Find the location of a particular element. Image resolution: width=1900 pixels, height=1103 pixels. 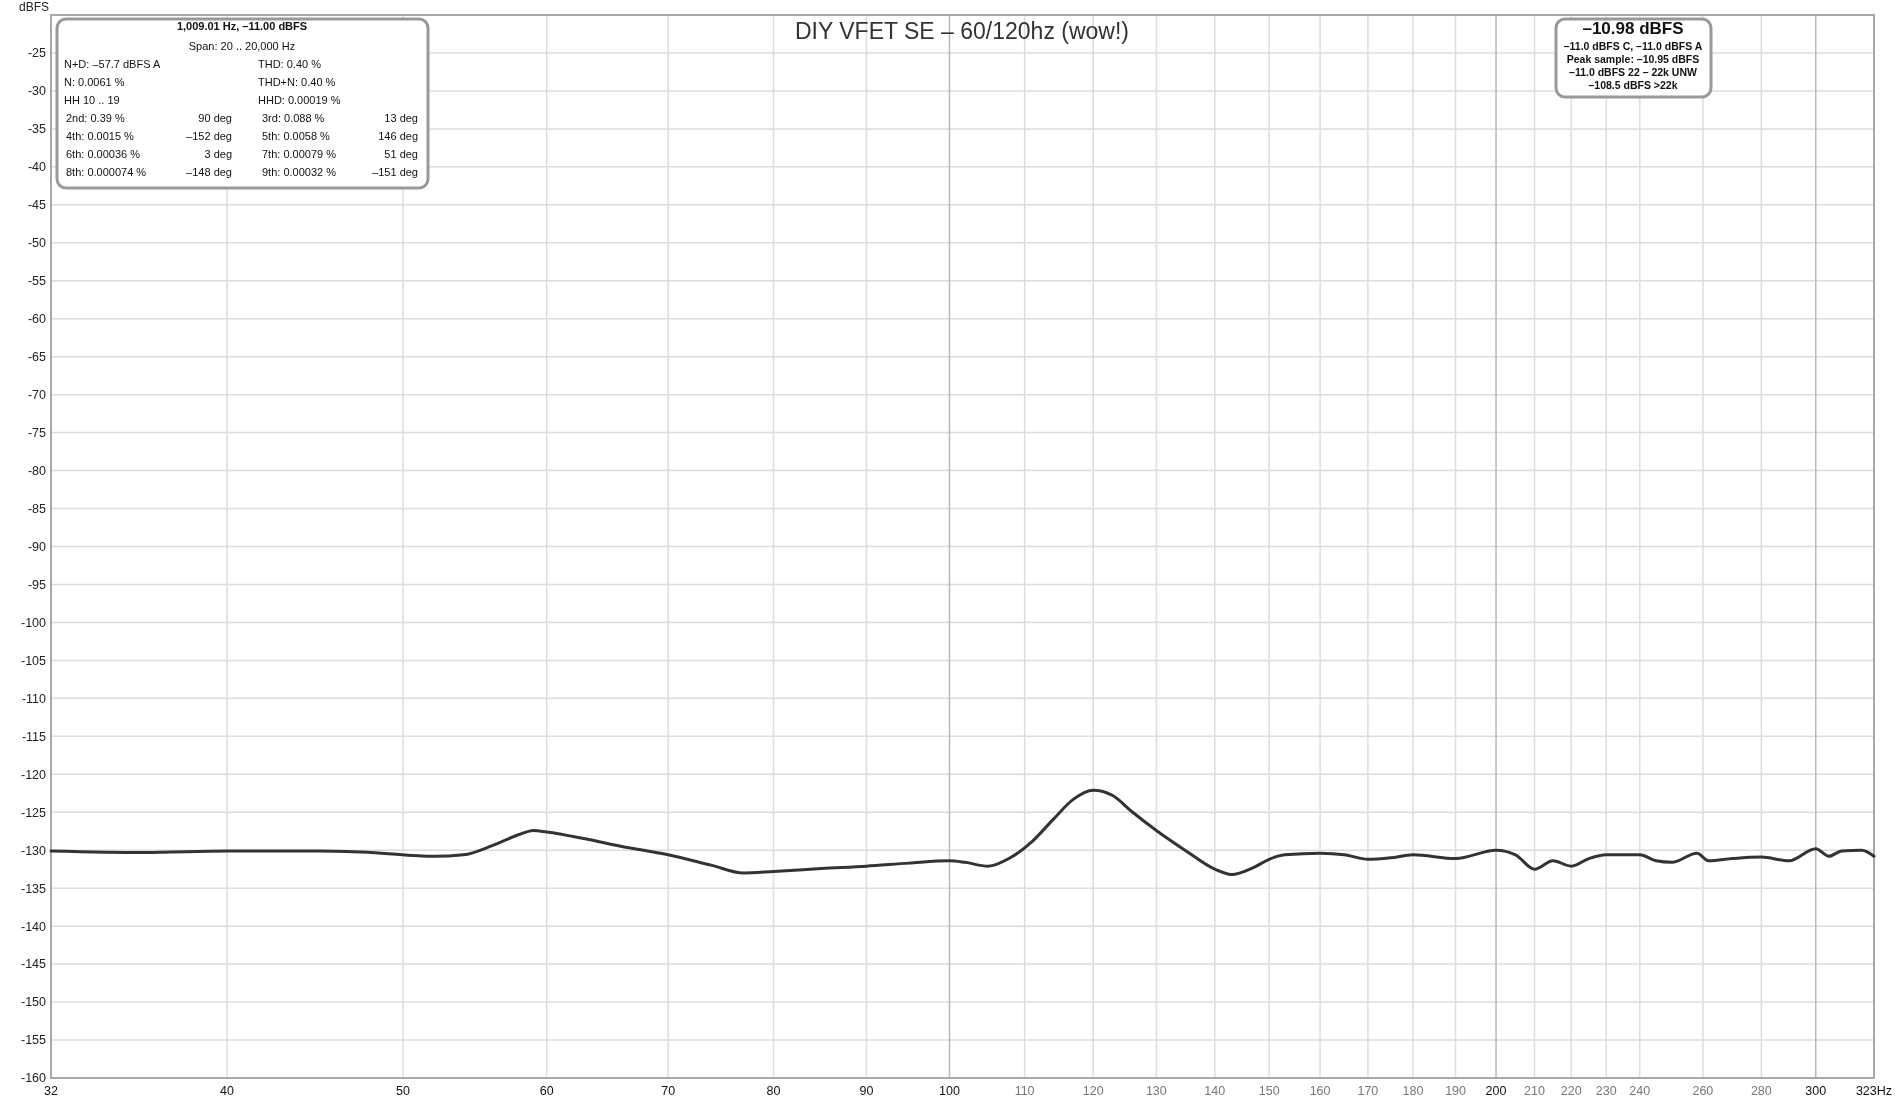

x-tick-label: 150 is located at coordinates (1269, 1091).